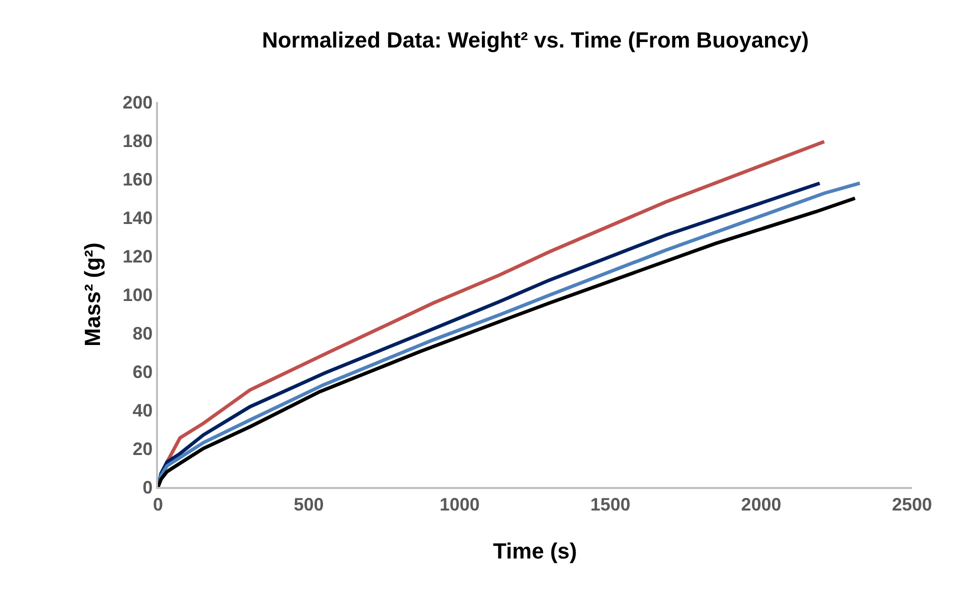 The image size is (956, 615). What do you see at coordinates (535, 40) in the screenshot?
I see `chart-title: Normalized Data: Weight² vs. Time (From Buoyancy)` at bounding box center [535, 40].